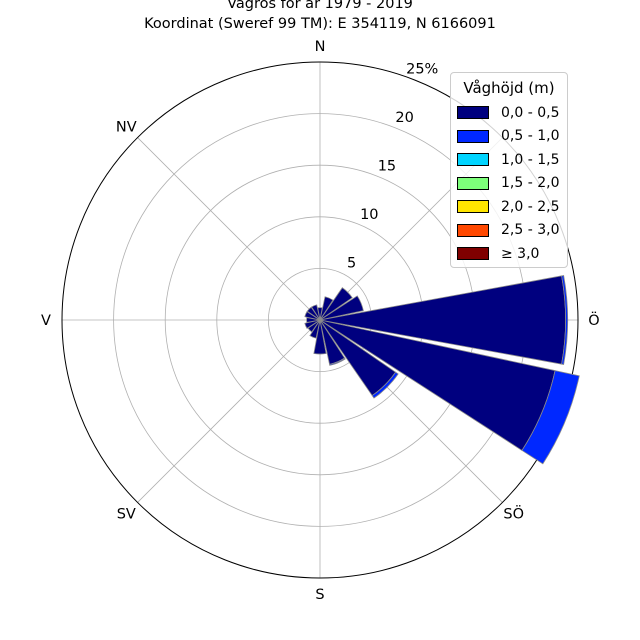 This screenshot has height=640, width=640. I want to click on legend-item: 1,5 - 2,0, so click(509, 184).